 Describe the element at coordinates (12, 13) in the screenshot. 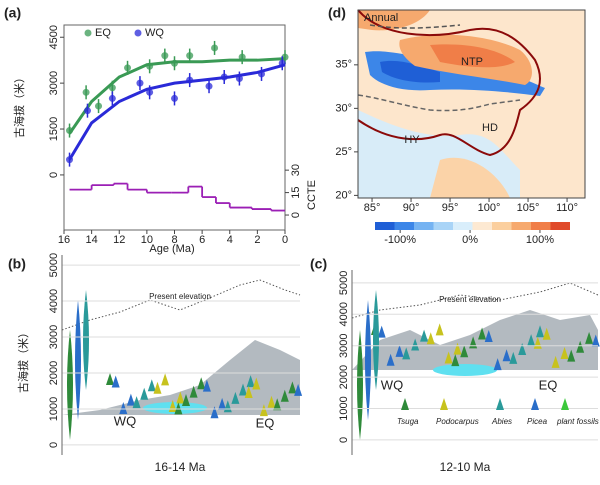

I see `panel-label: (a)` at that location.